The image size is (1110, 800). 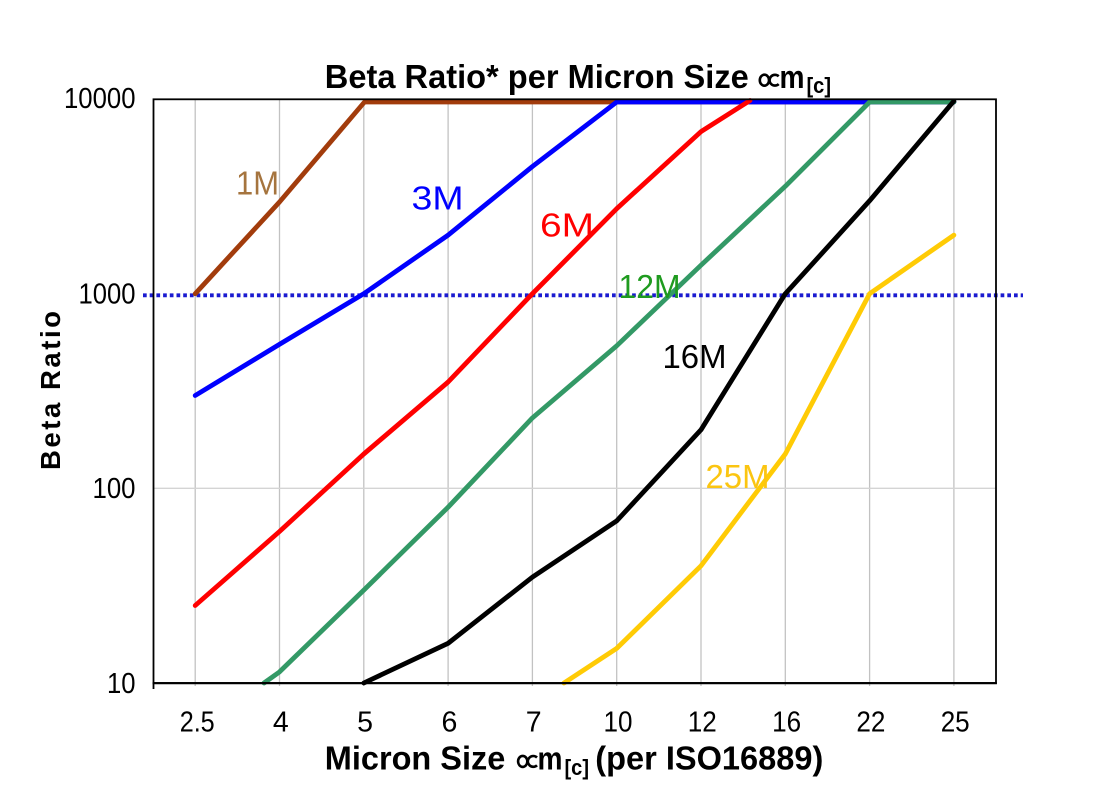 What do you see at coordinates (107, 295) in the screenshot?
I see `svg-text: 1000` at bounding box center [107, 295].